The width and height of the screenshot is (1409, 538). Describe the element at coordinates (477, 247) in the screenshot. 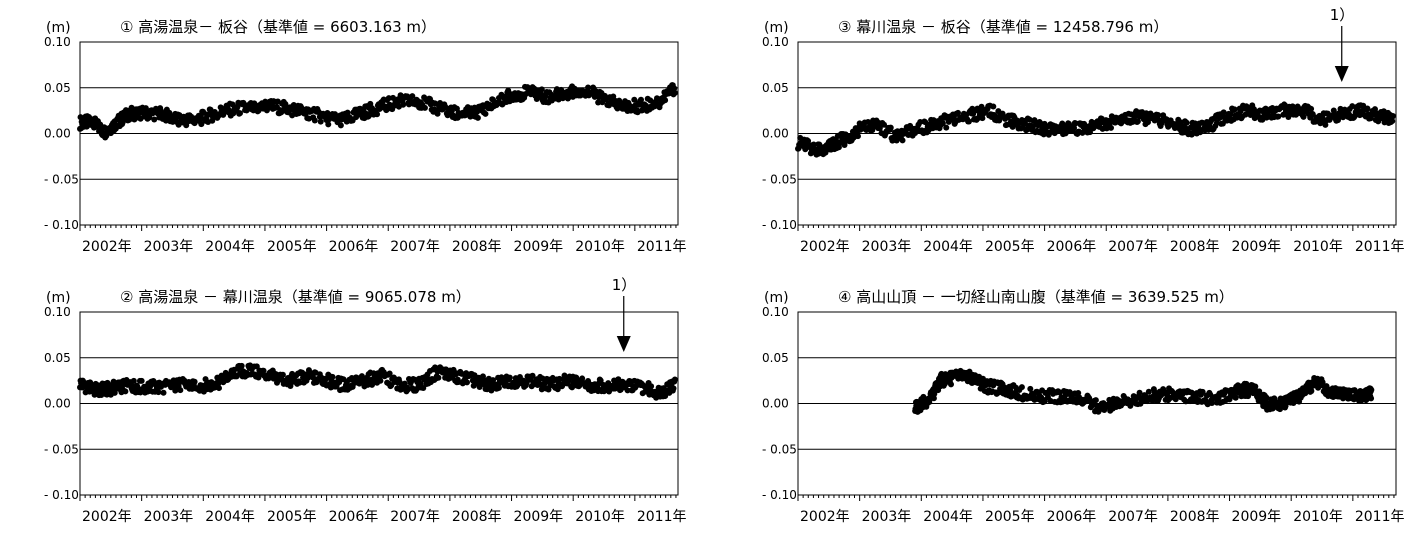

I see `x-tick-label: 2008年` at that location.